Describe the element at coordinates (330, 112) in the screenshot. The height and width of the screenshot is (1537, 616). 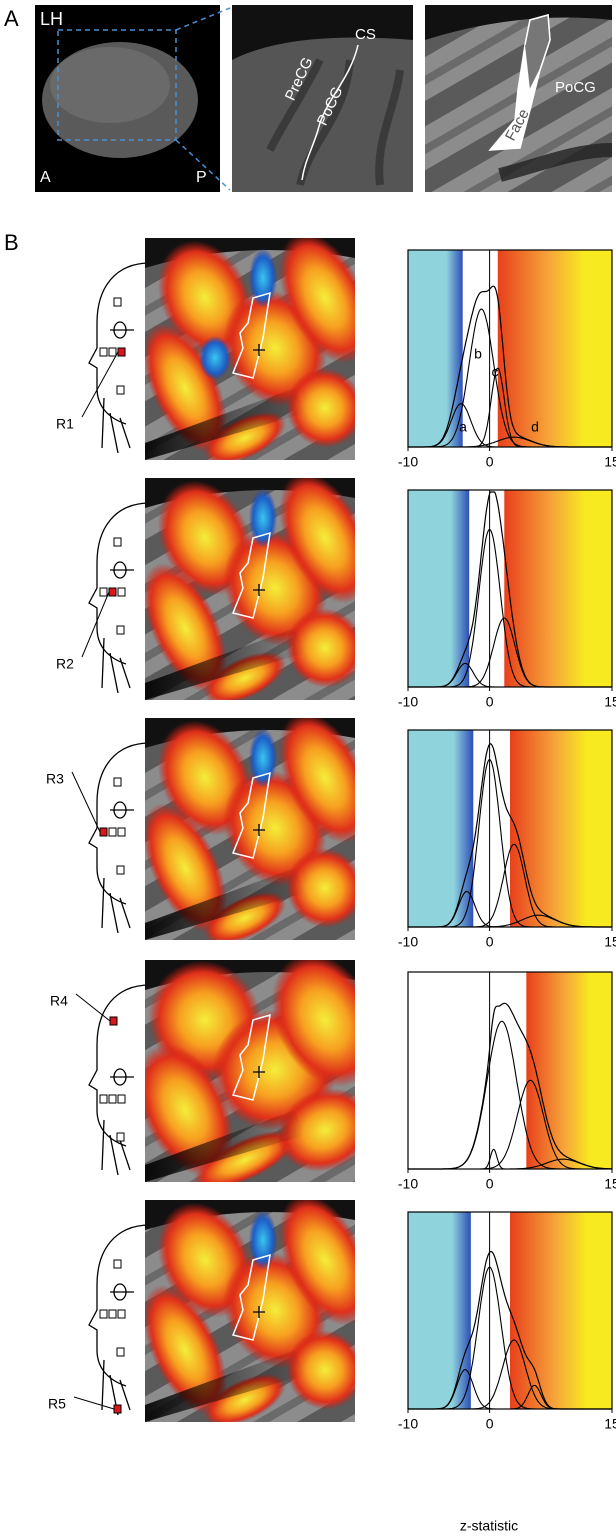
I see `central-sulcus-line` at that location.